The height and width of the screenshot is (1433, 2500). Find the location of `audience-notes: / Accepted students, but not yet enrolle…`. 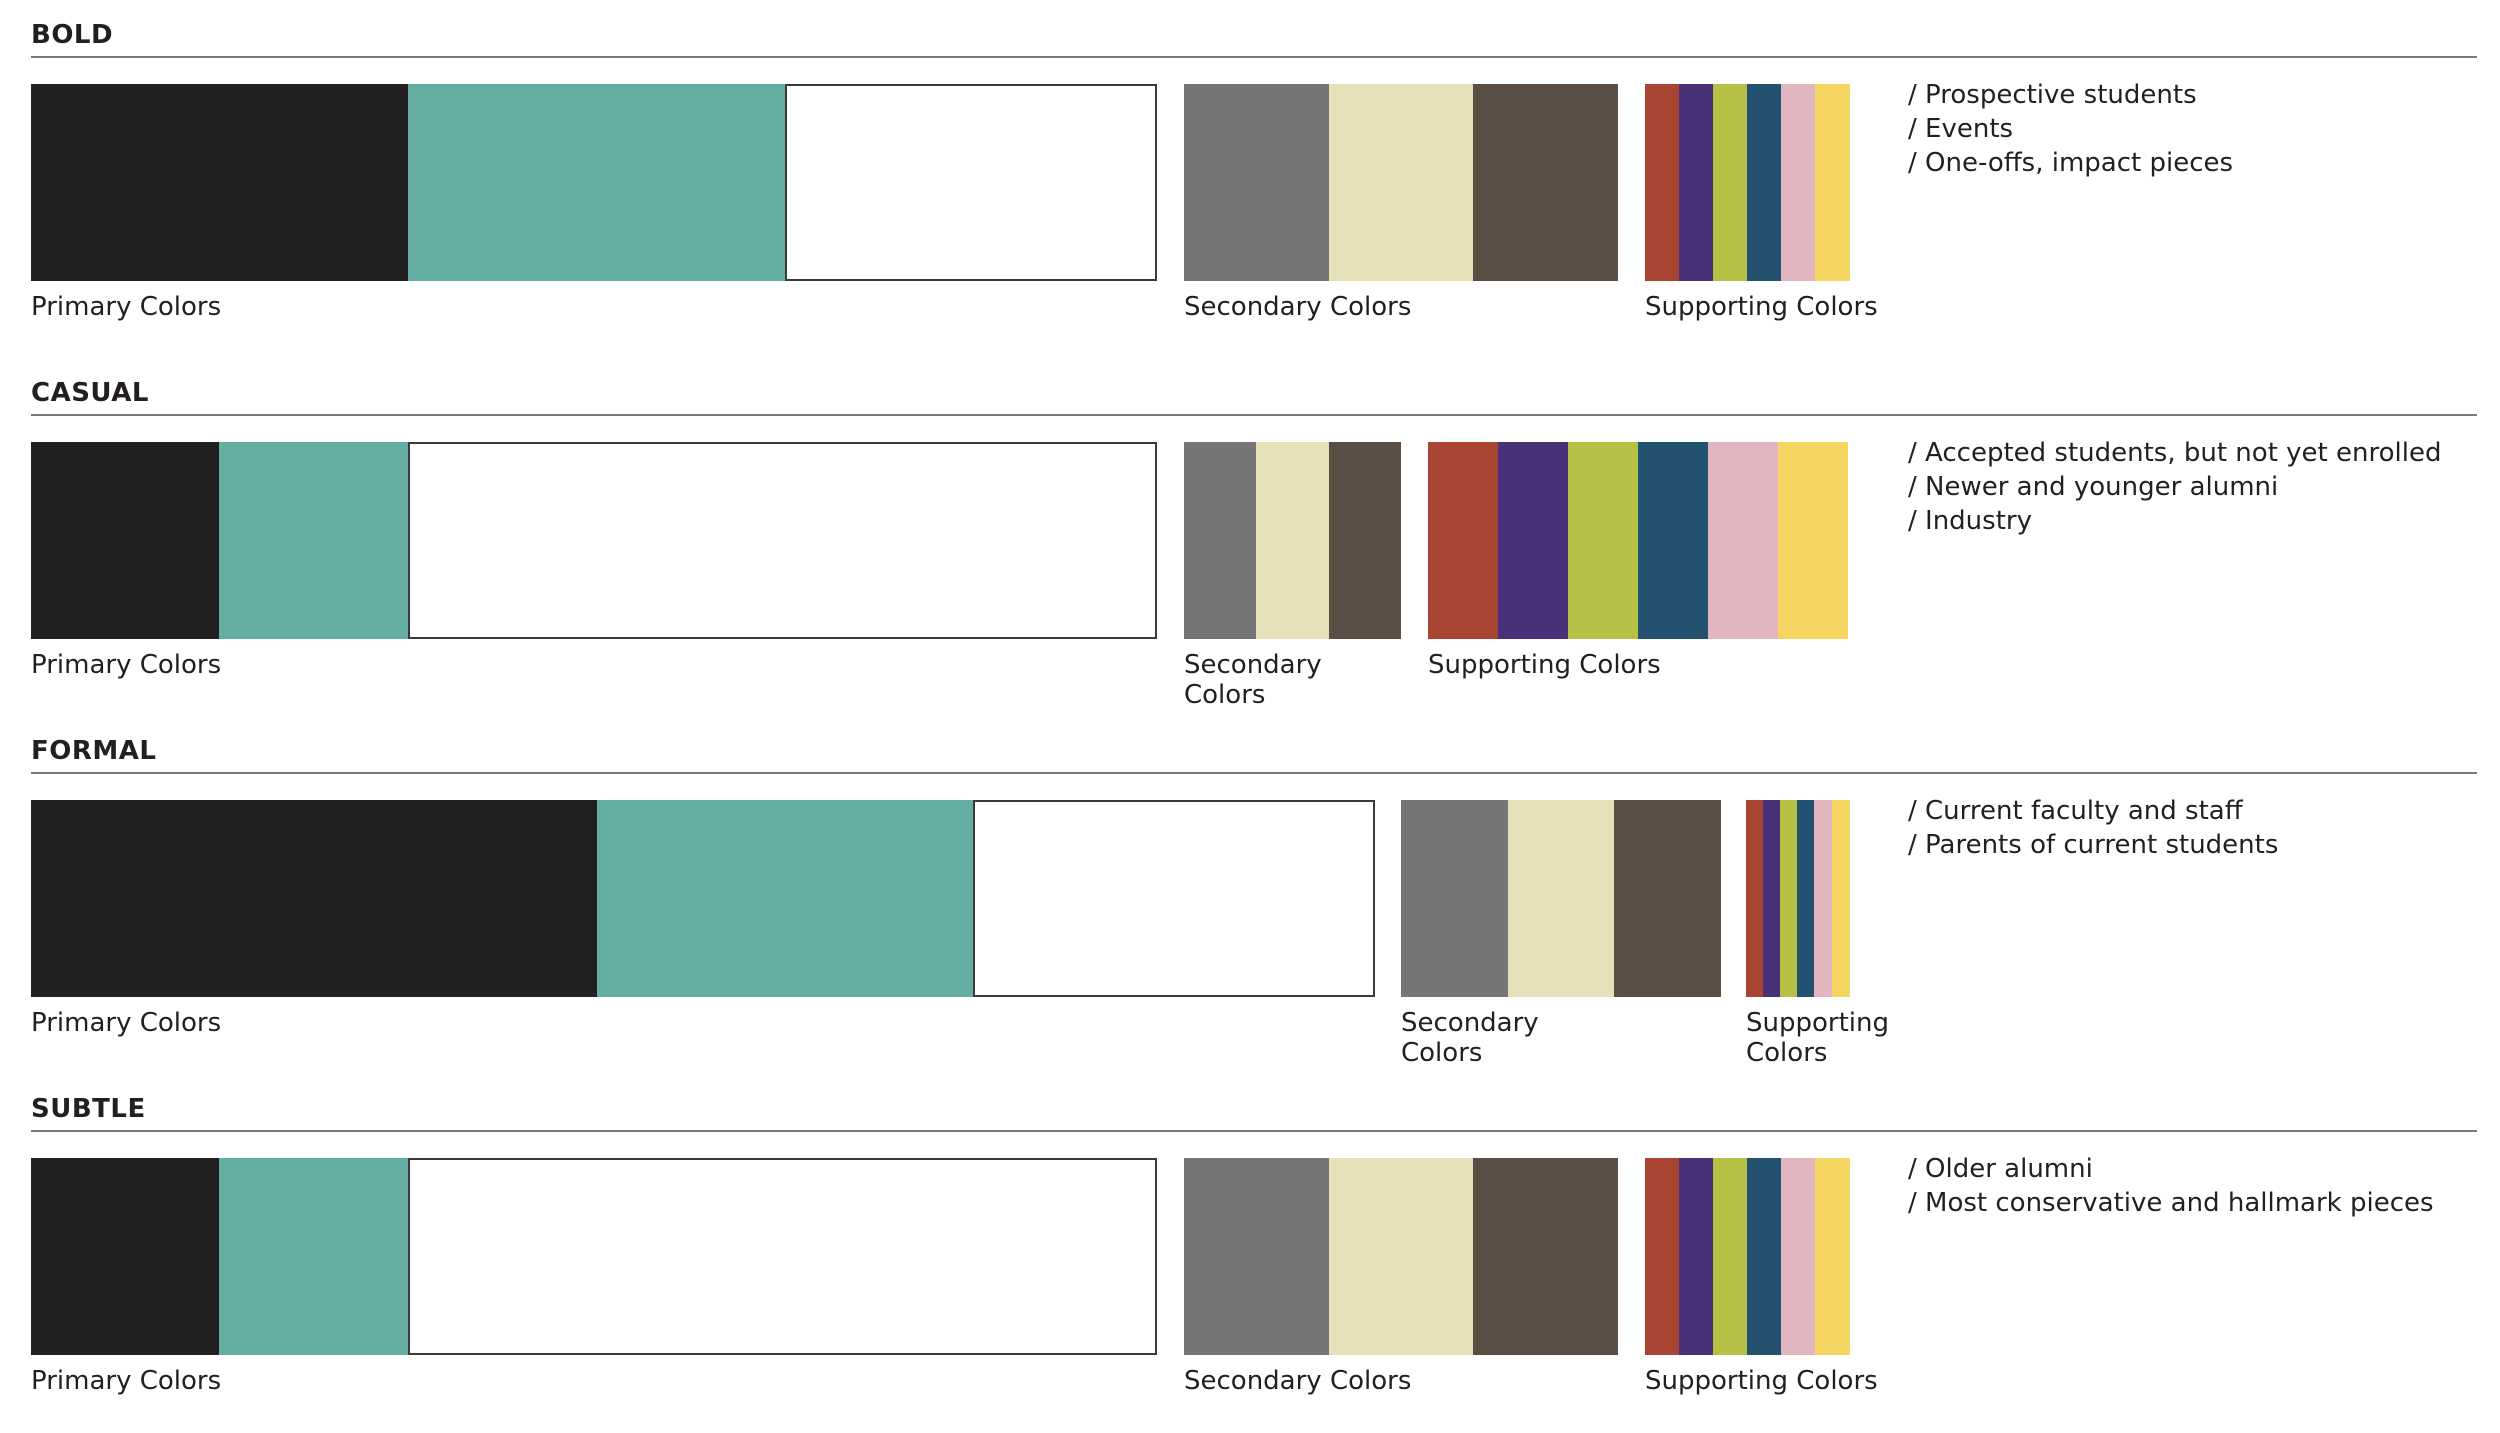

audience-notes: / Accepted students, but not yet enrolle… is located at coordinates (2174, 487).